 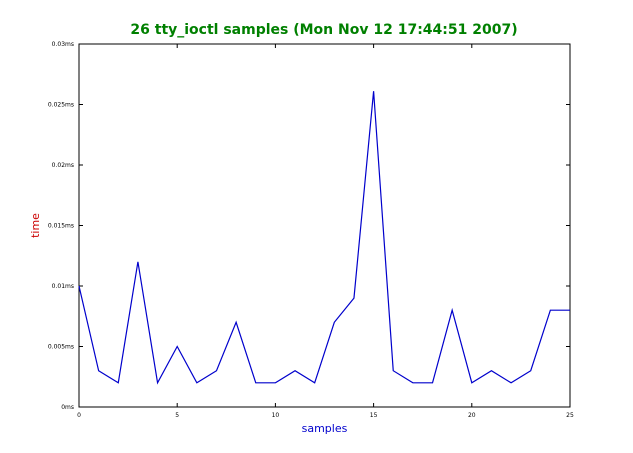 I want to click on x-axis-label: samples, so click(x=325, y=428).